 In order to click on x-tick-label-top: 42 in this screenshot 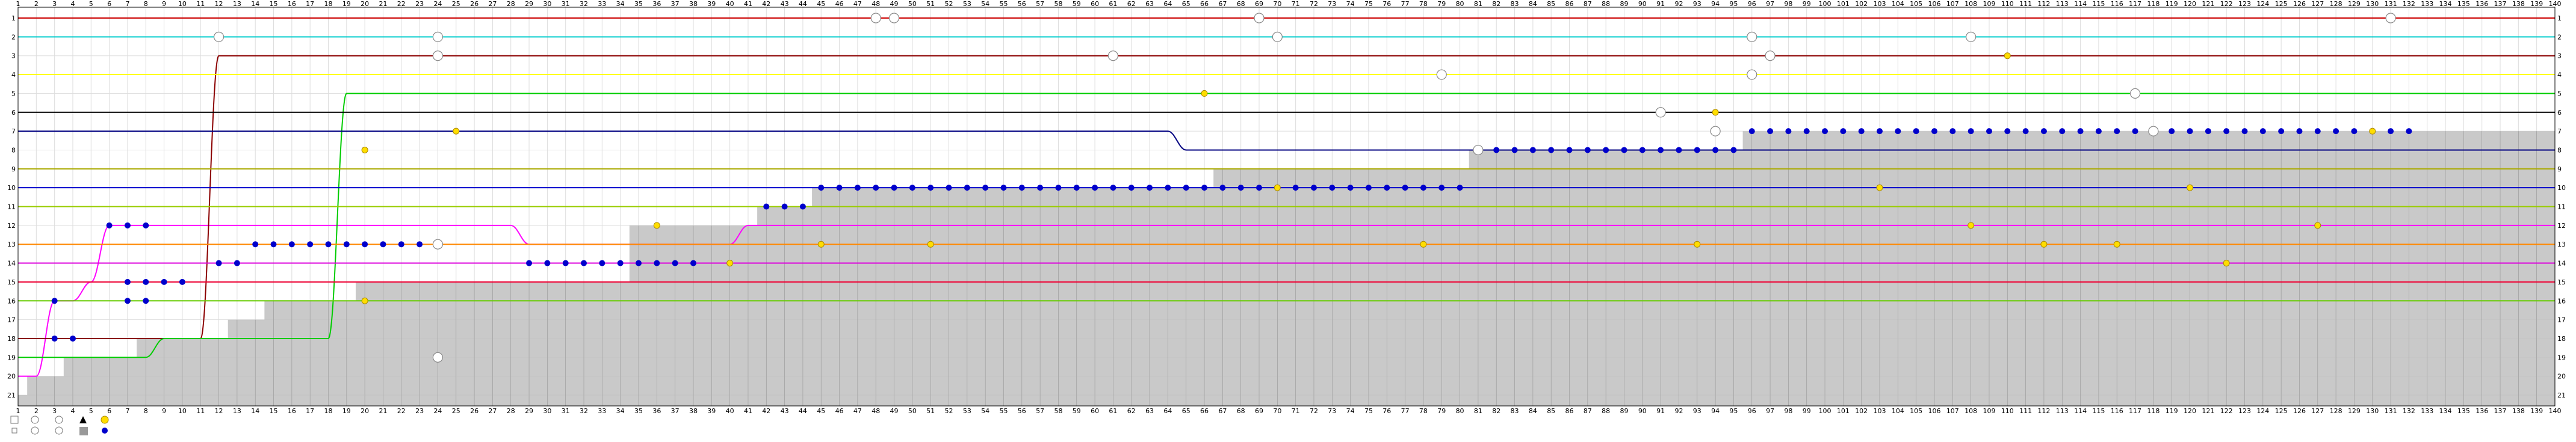, I will do `click(766, 4)`.